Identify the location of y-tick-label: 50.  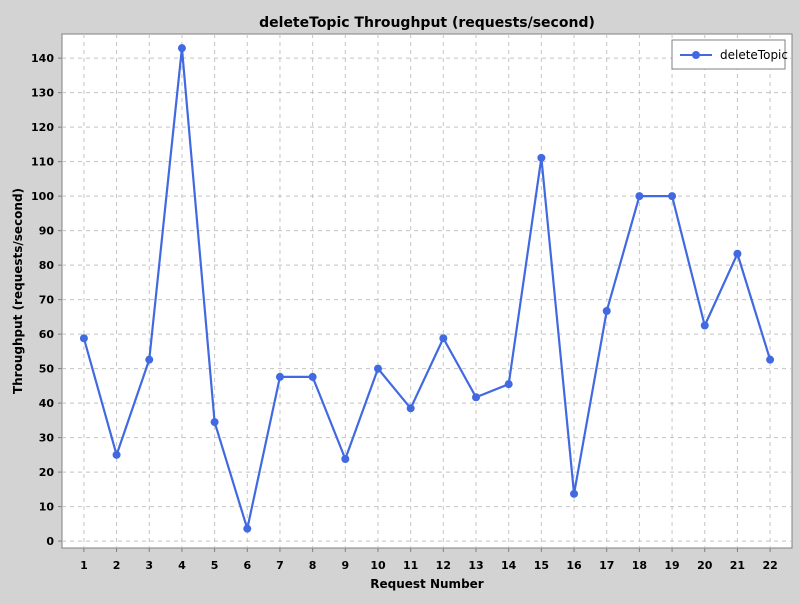
(47, 369).